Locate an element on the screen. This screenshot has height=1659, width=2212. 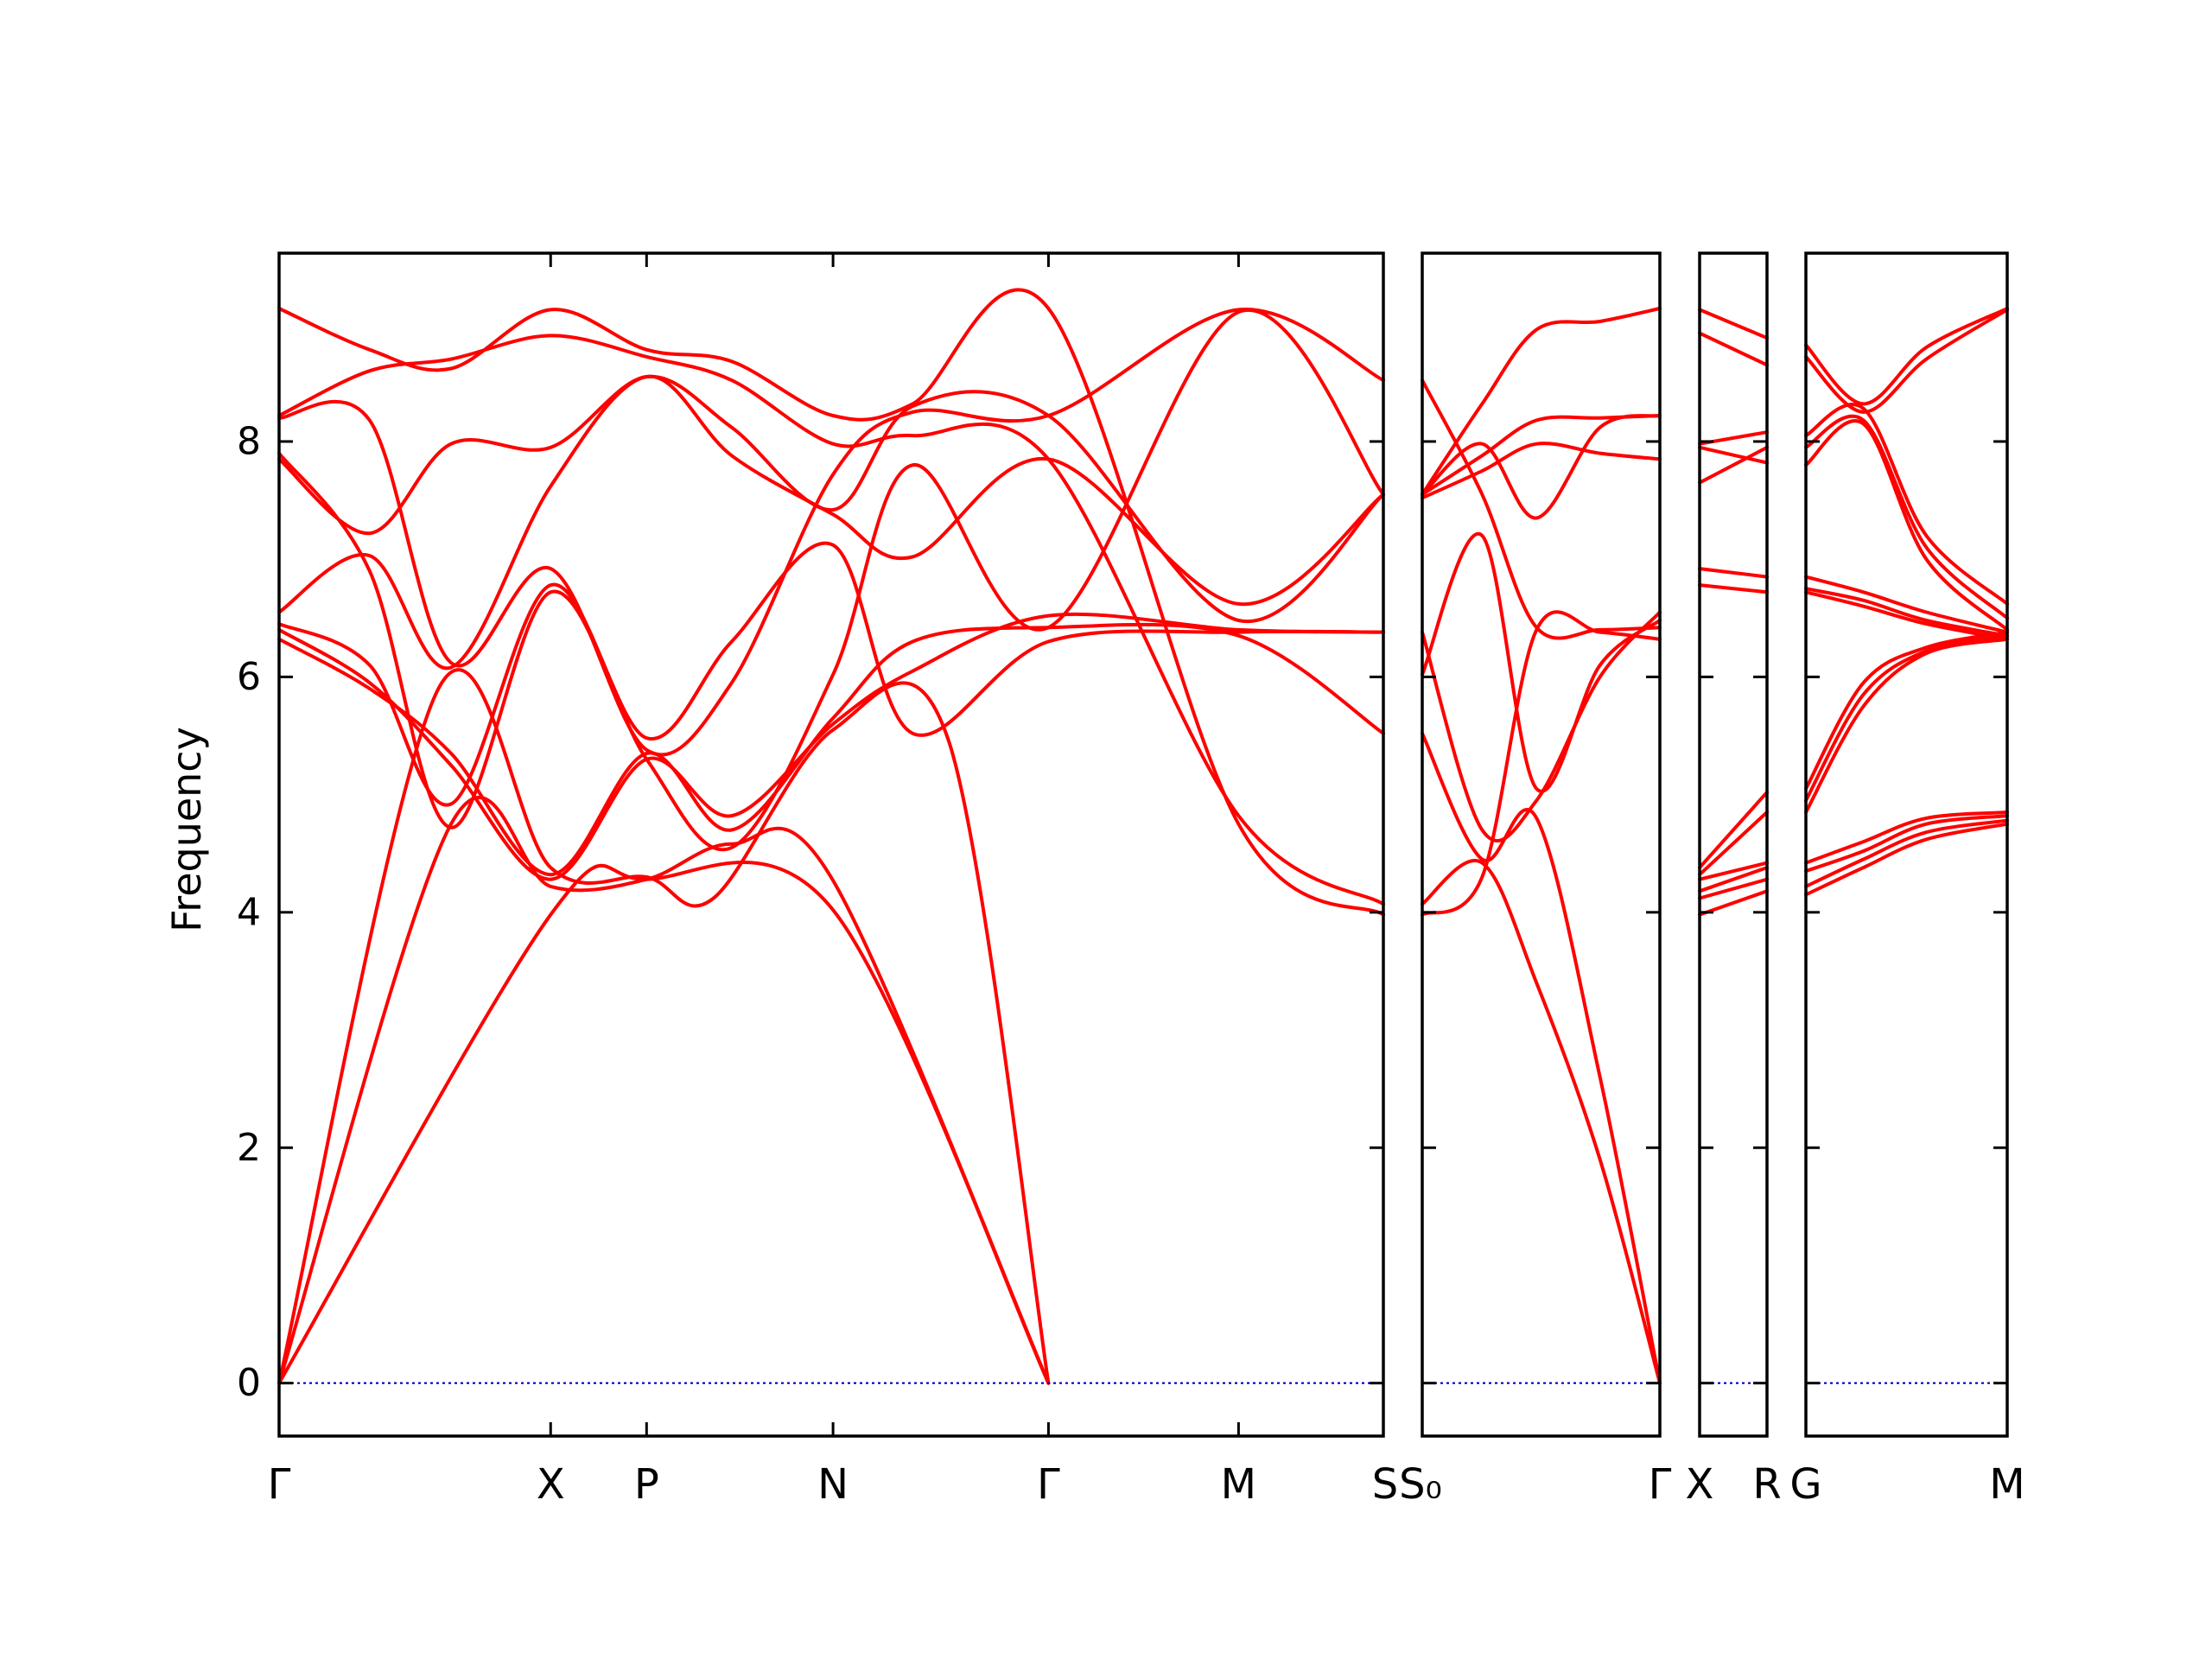
ytick-label-4: 4 is located at coordinates (249, 912).